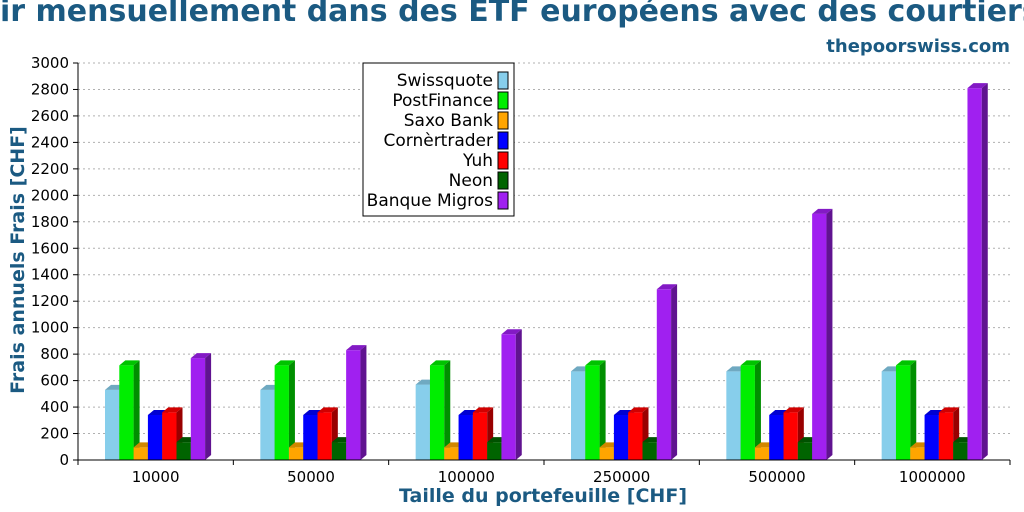 Image resolution: width=1024 pixels, height=512 pixels. Describe the element at coordinates (776, 477) in the screenshot. I see `x-tick-label: 500000` at that location.